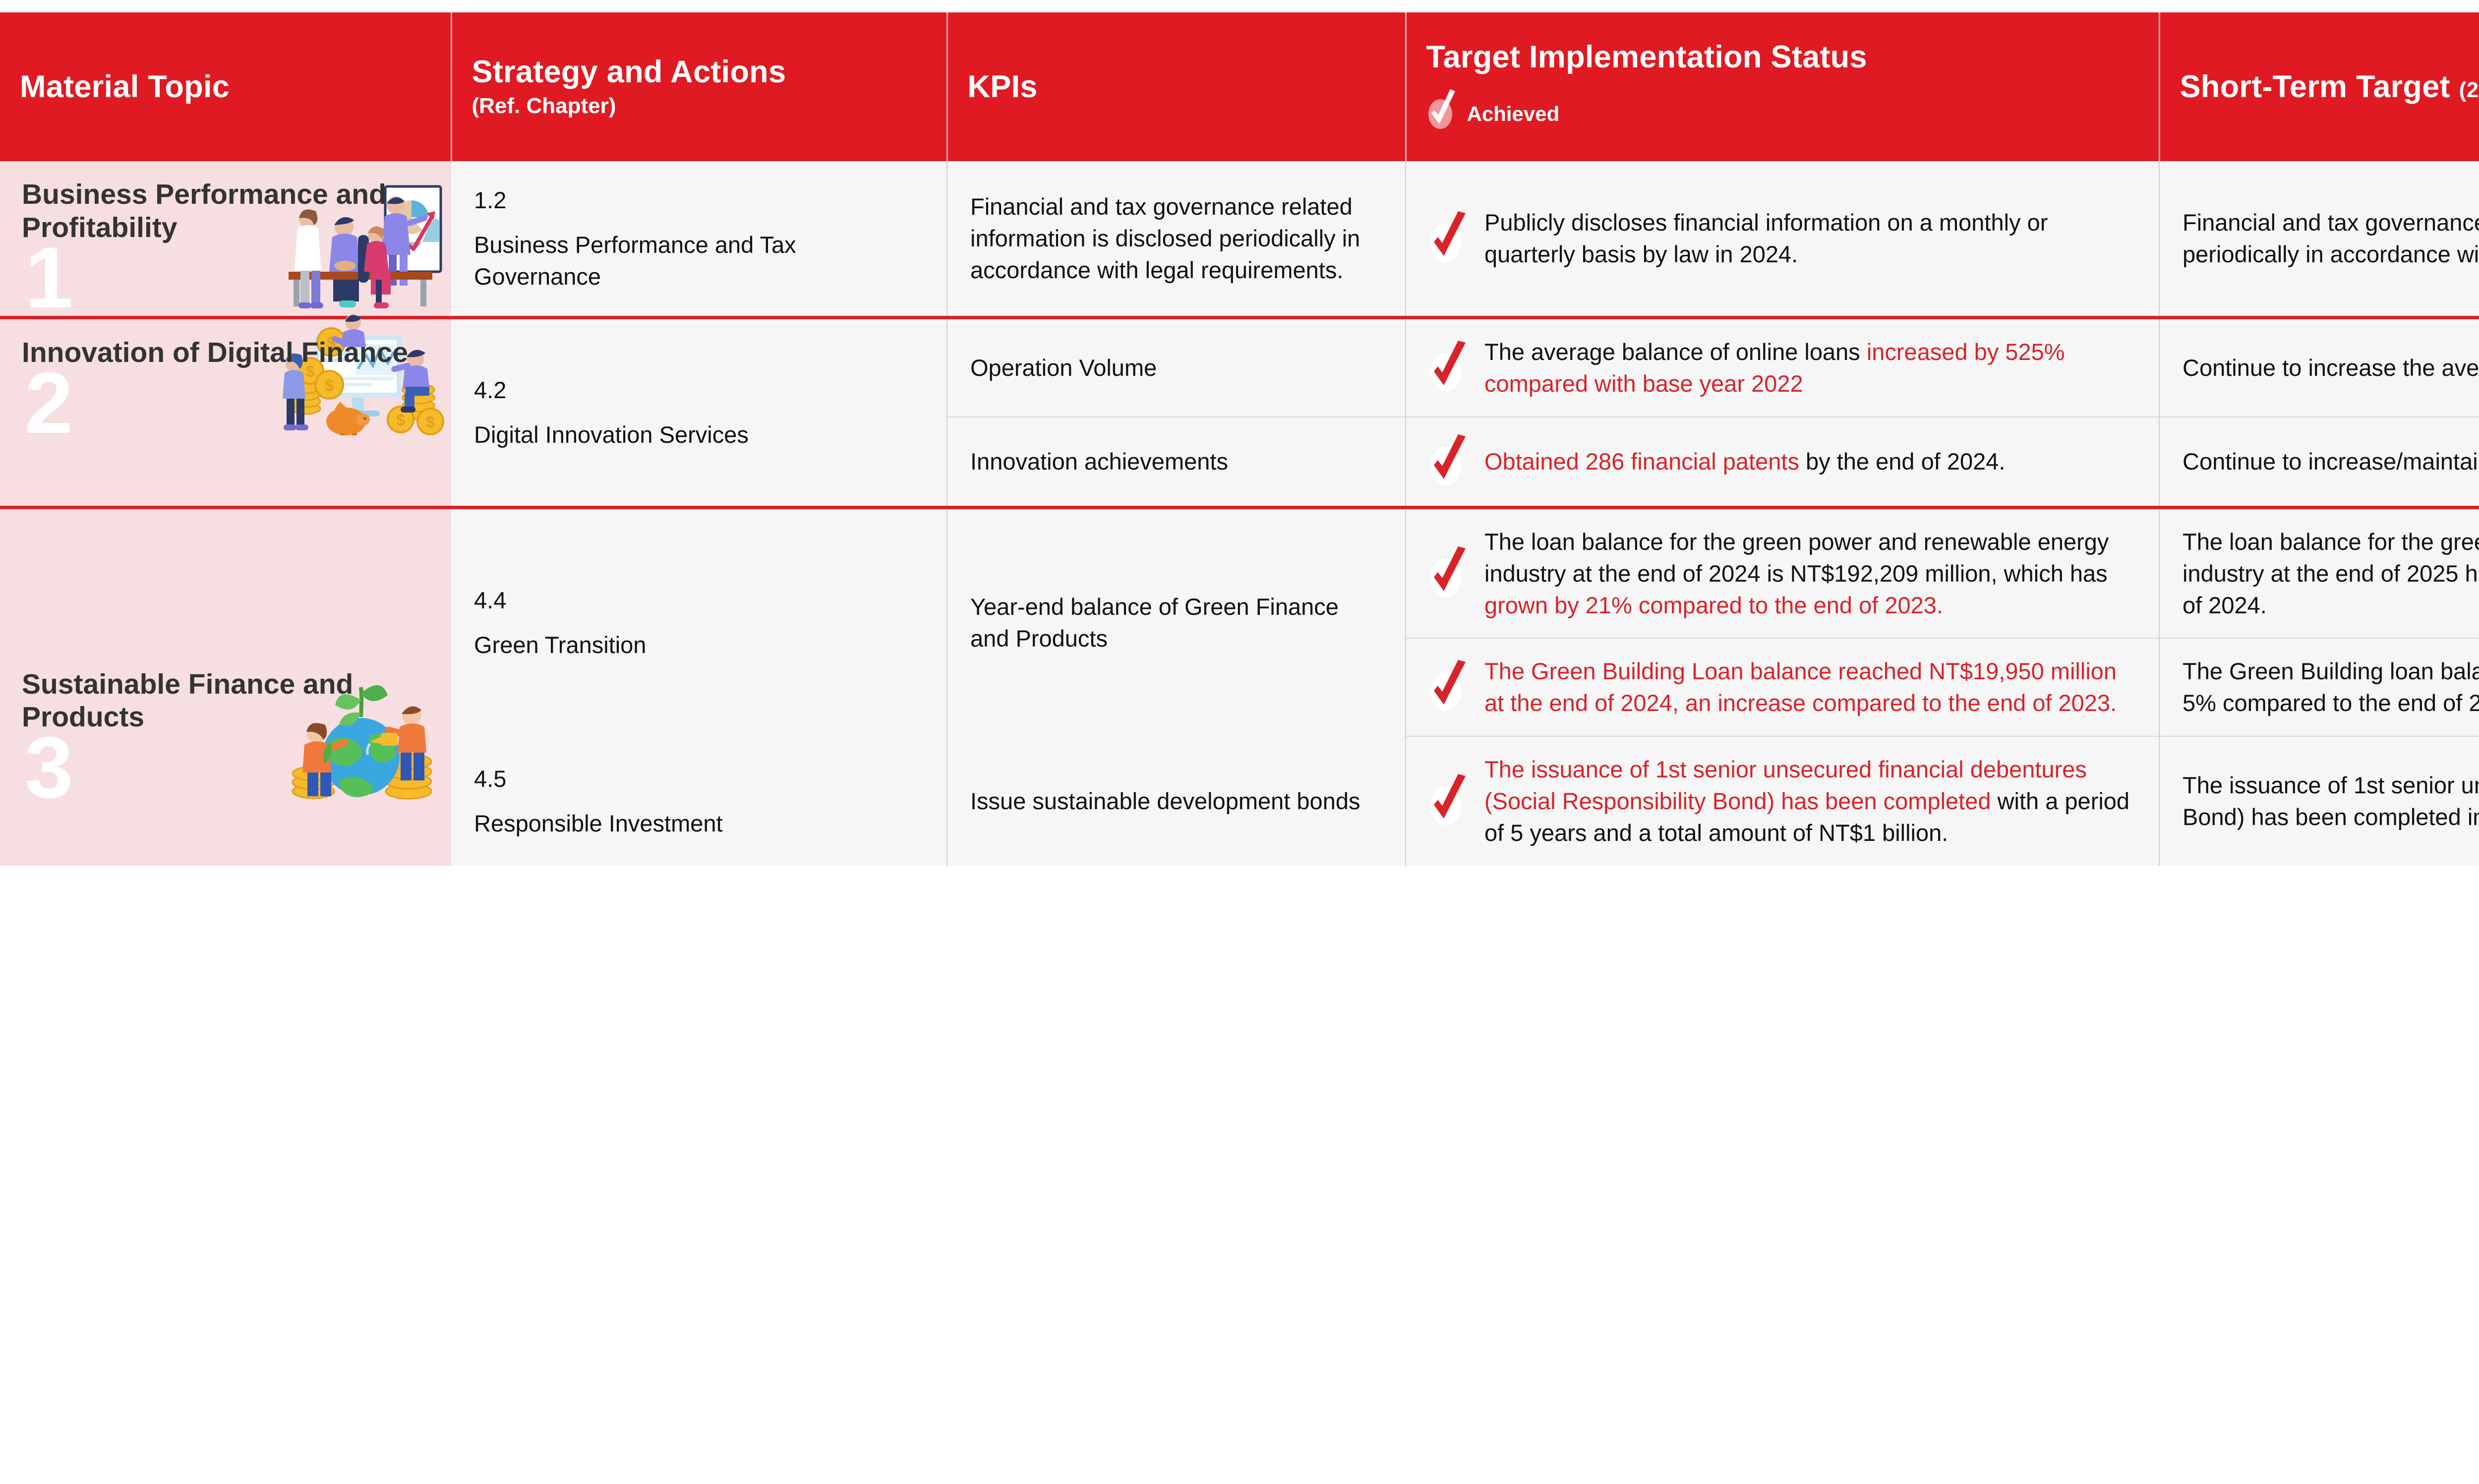 This screenshot has width=2479, height=1484. I want to click on chapter-number: 1.2, so click(490, 200).